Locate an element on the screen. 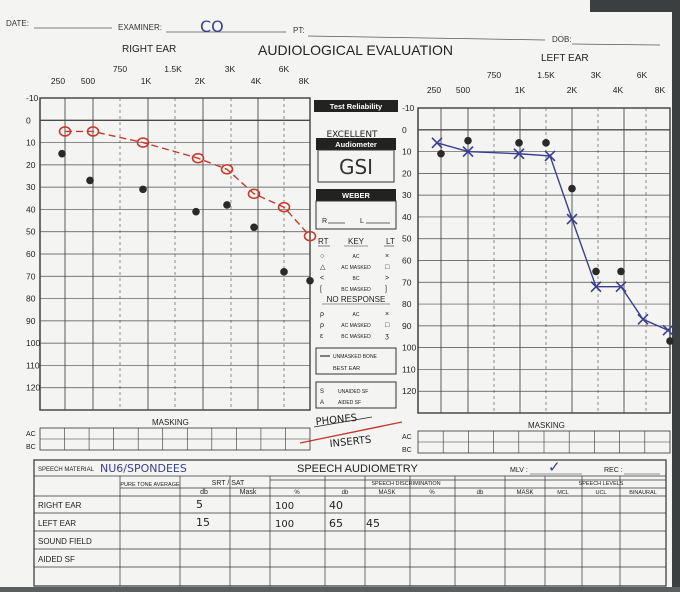  nr-symbol-rt: ρ is located at coordinates (322, 314).